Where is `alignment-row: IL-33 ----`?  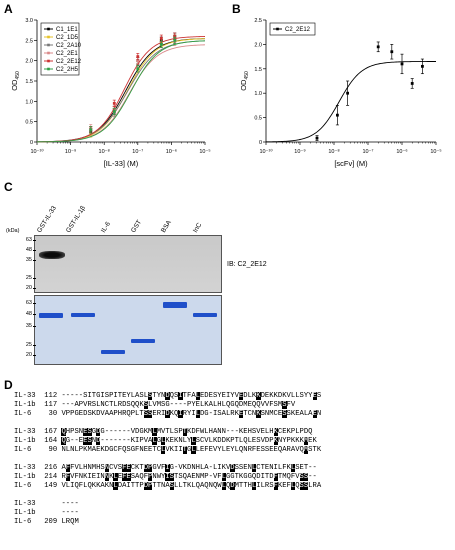 alignment-row: IL-33 ---- is located at coordinates (46, 504).